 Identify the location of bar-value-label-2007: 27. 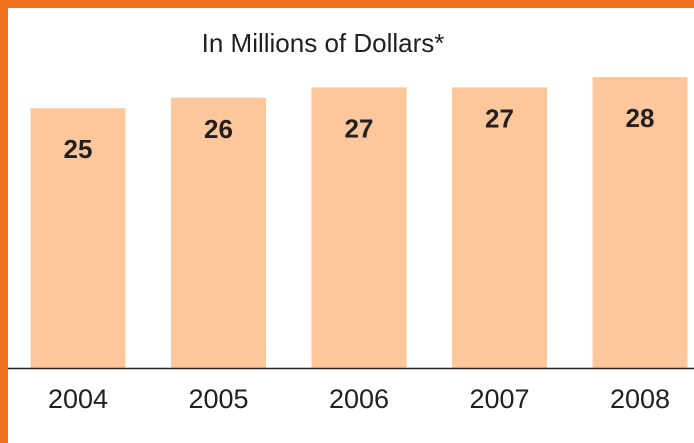
(499, 118).